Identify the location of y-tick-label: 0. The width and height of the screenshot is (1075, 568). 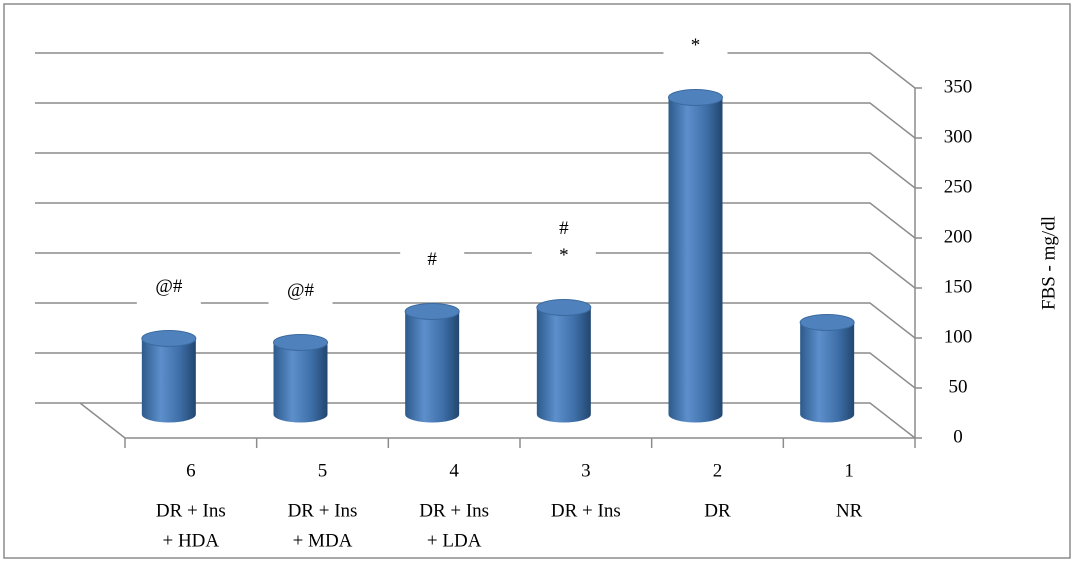
(958, 436).